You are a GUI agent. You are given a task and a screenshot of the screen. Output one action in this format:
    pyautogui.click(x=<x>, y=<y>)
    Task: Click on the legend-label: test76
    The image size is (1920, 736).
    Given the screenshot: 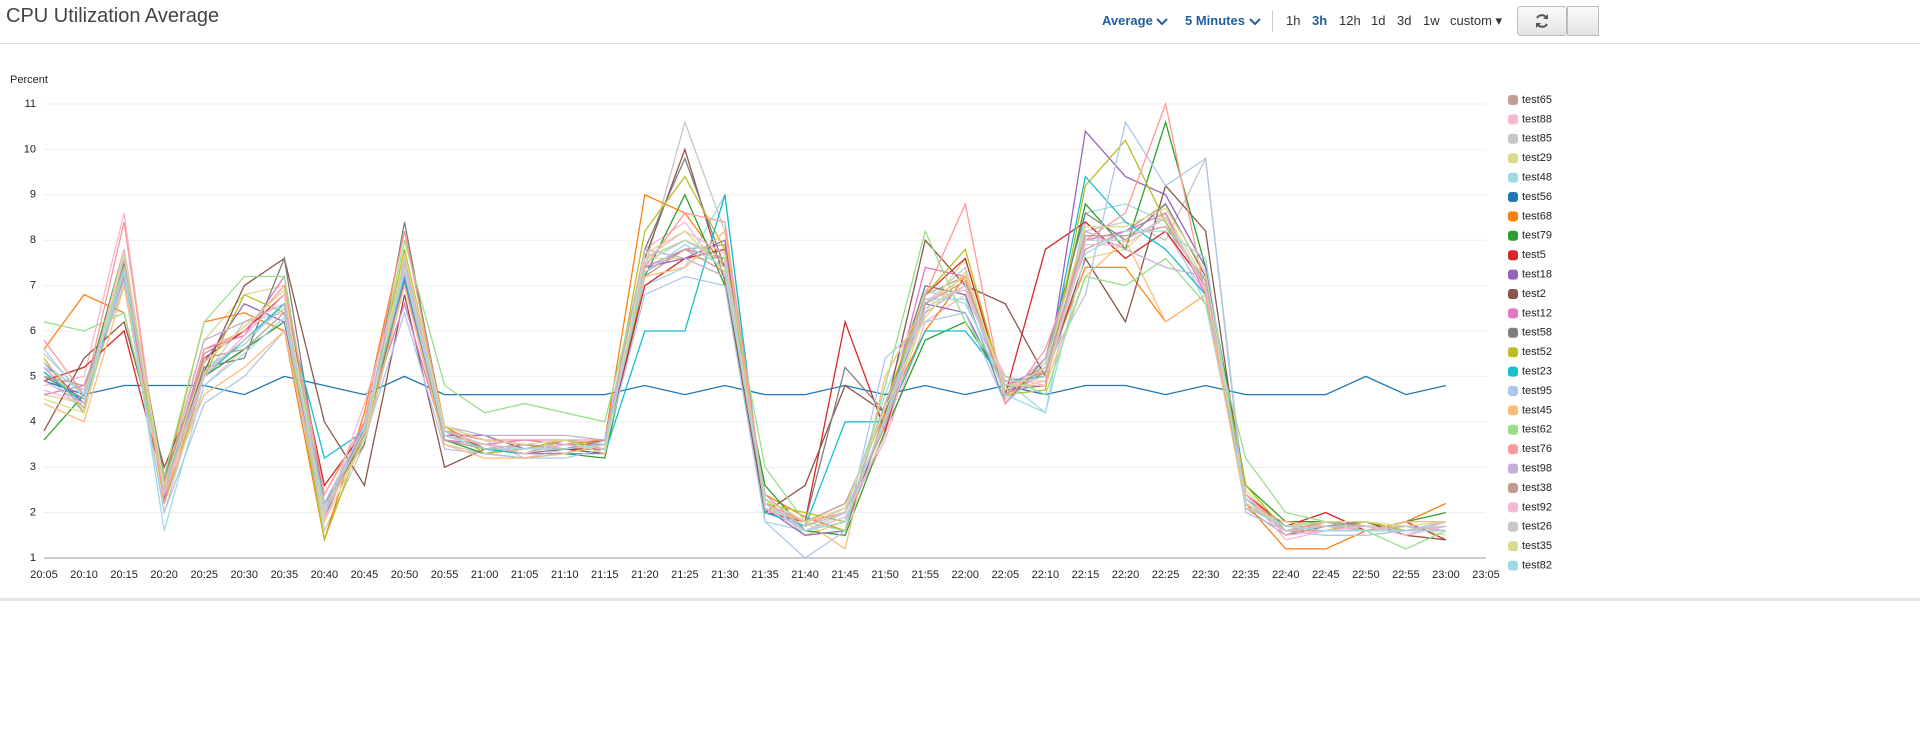 What is the action you would take?
    pyautogui.click(x=1537, y=449)
    